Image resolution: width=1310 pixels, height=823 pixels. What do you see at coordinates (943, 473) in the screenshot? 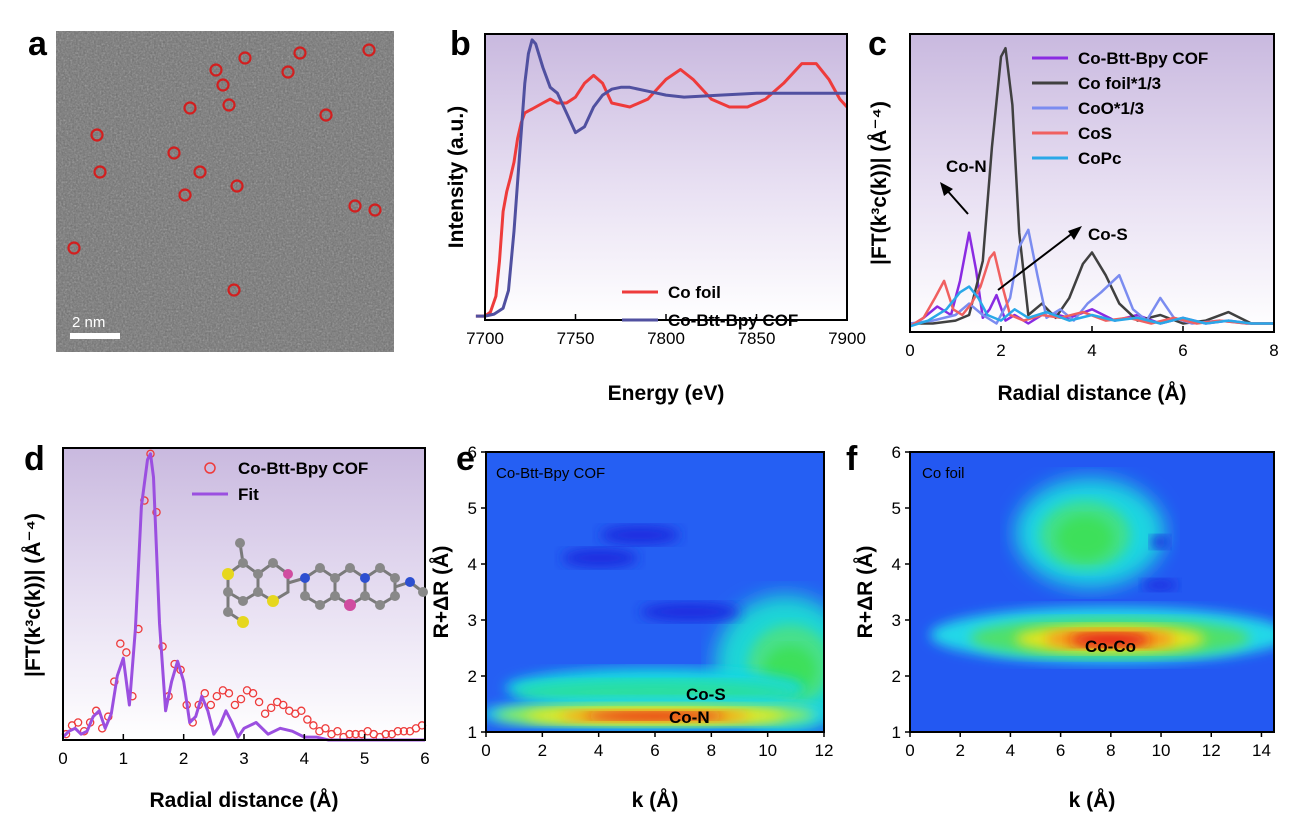
I see `heatmap-f-title: Co foil` at bounding box center [943, 473].